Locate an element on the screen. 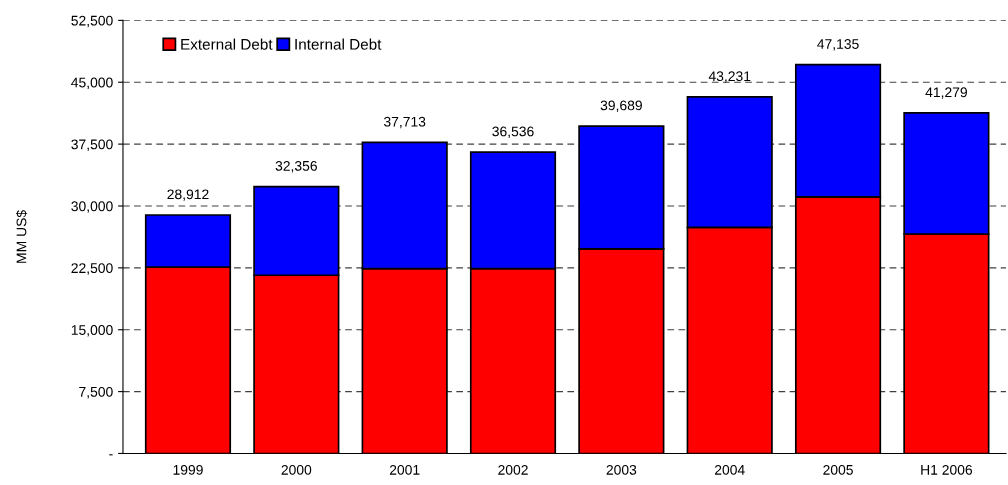  total-label: 41,279 is located at coordinates (946, 93).